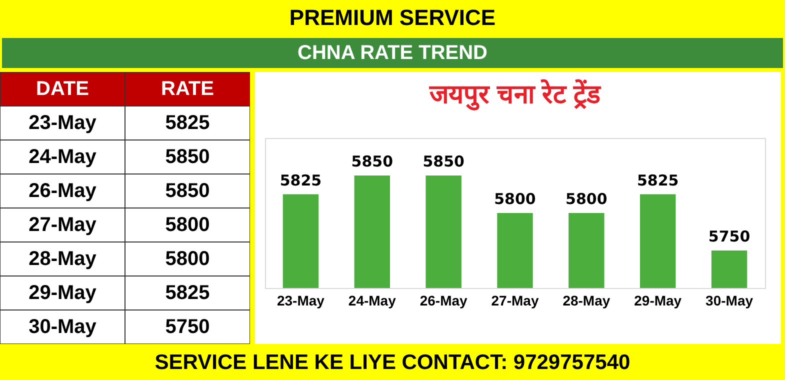  Describe the element at coordinates (63, 327) in the screenshot. I see `category-label: 30-May` at that location.